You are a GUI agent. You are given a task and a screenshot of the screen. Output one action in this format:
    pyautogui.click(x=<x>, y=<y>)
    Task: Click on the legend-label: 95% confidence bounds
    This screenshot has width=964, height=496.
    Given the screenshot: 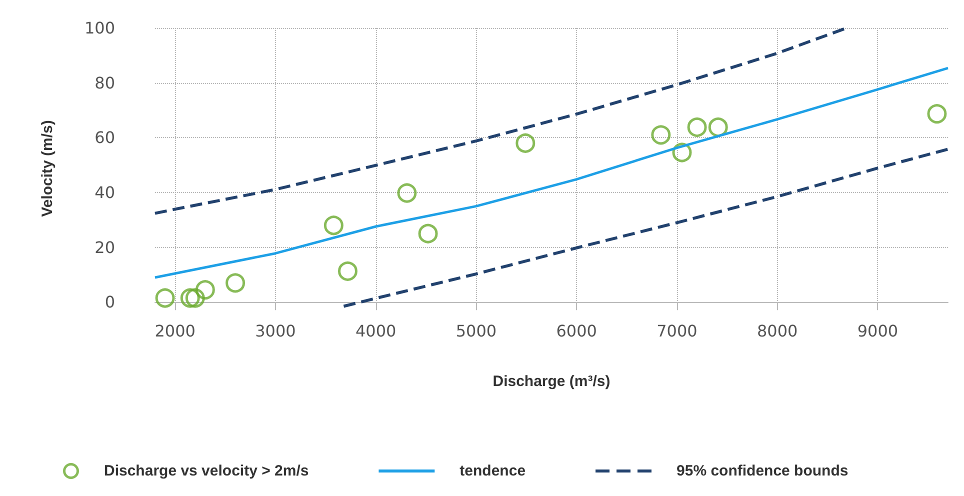 What is the action you would take?
    pyautogui.click(x=762, y=471)
    